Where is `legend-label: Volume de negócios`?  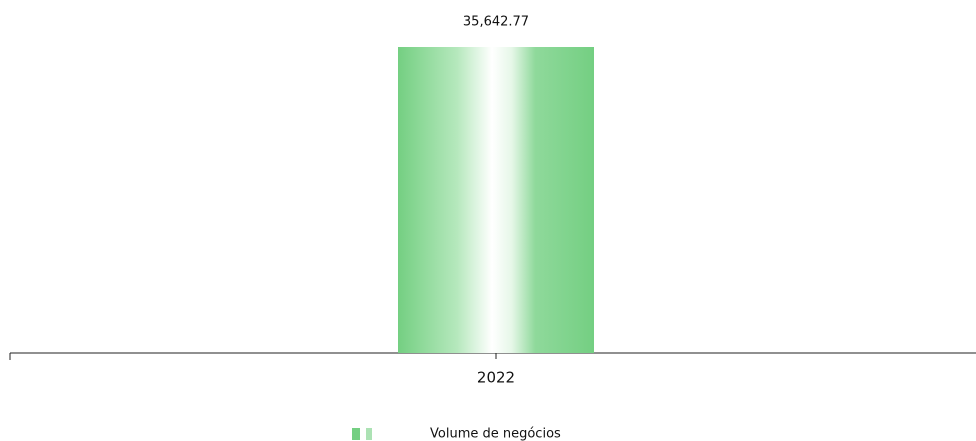
legend-label: Volume de negócios is located at coordinates (495, 434).